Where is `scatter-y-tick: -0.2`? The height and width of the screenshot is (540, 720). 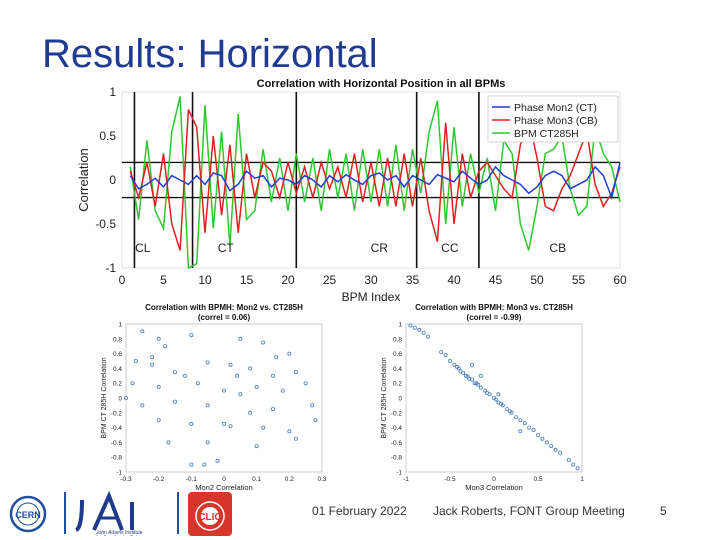 scatter-y-tick: -0.2 is located at coordinates (117, 413).